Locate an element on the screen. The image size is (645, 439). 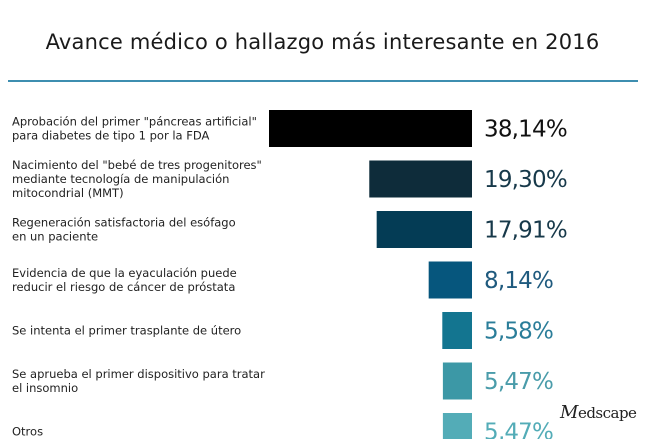
category-label-7: Otros is located at coordinates (27, 432).